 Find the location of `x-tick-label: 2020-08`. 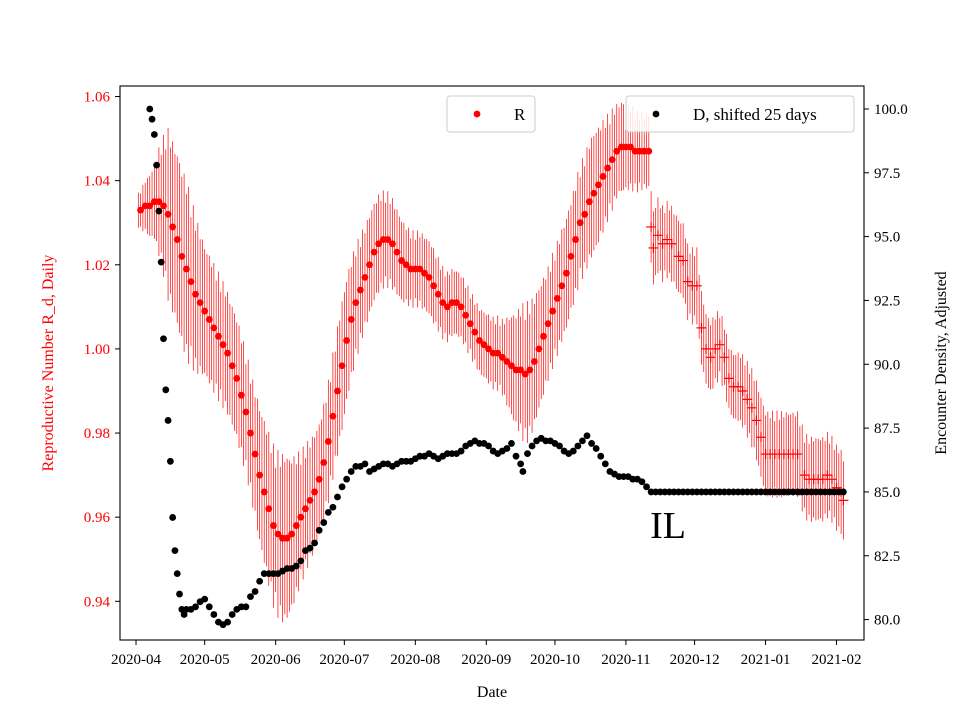

x-tick-label: 2020-08 is located at coordinates (415, 660).